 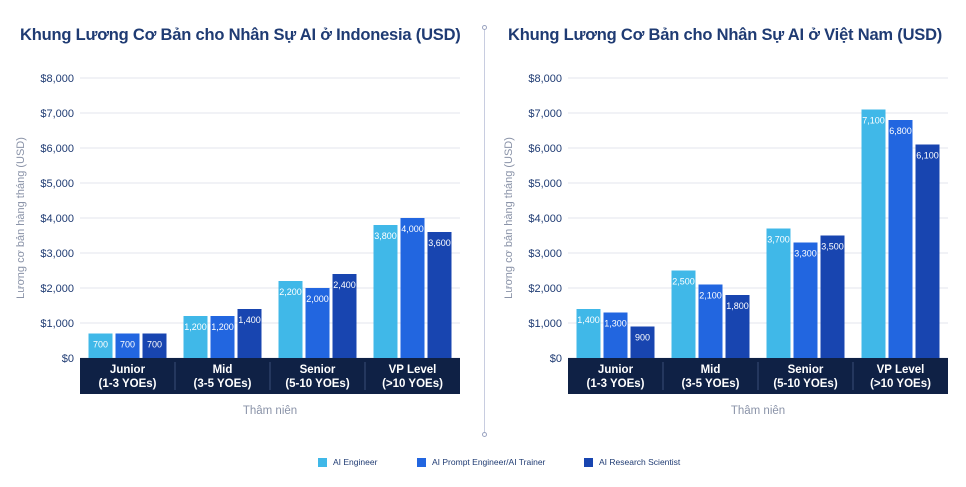 What do you see at coordinates (737, 306) in the screenshot?
I see `data-label: 1,800` at bounding box center [737, 306].